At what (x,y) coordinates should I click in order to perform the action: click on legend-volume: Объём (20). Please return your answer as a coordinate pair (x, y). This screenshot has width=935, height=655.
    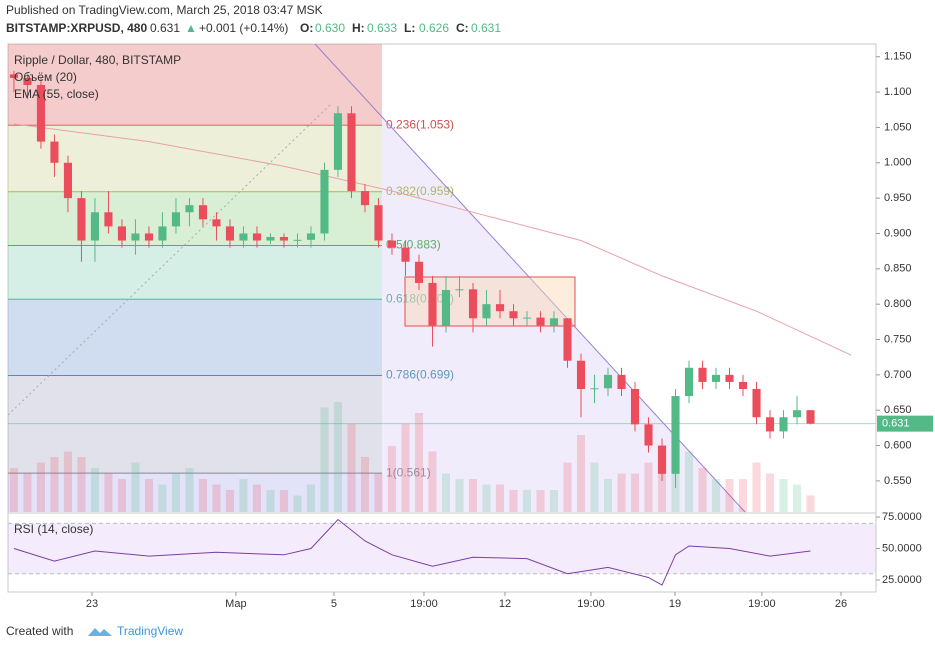
    Looking at the image, I should click on (45, 77).